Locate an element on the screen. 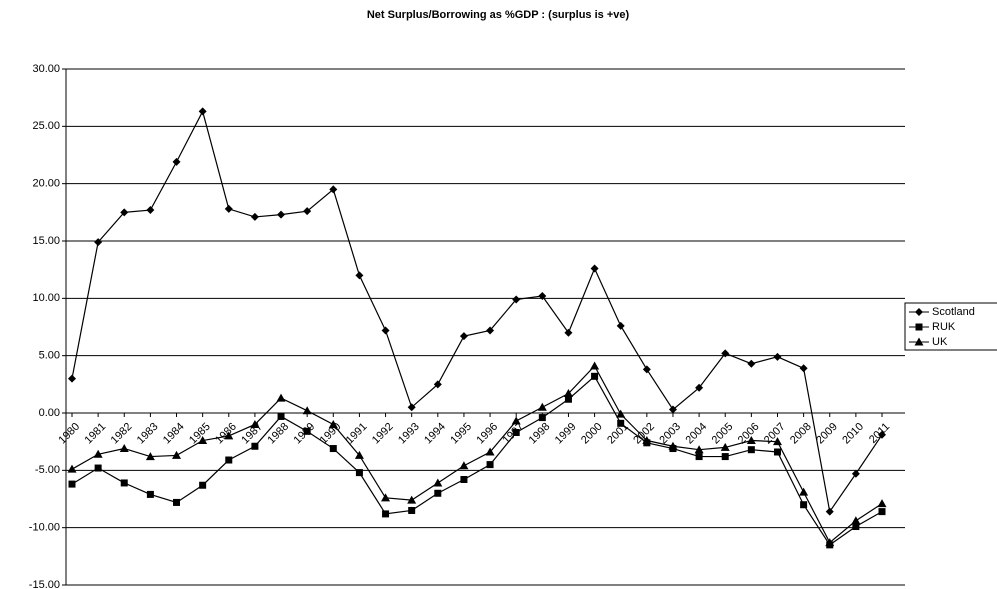  x-tick-label: 2008 is located at coordinates (801, 434).